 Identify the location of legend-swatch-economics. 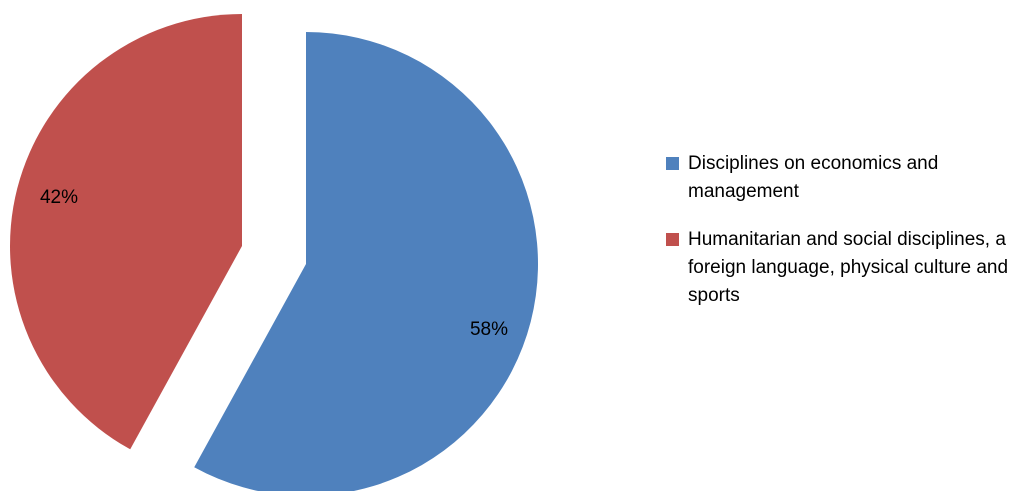
(672, 163).